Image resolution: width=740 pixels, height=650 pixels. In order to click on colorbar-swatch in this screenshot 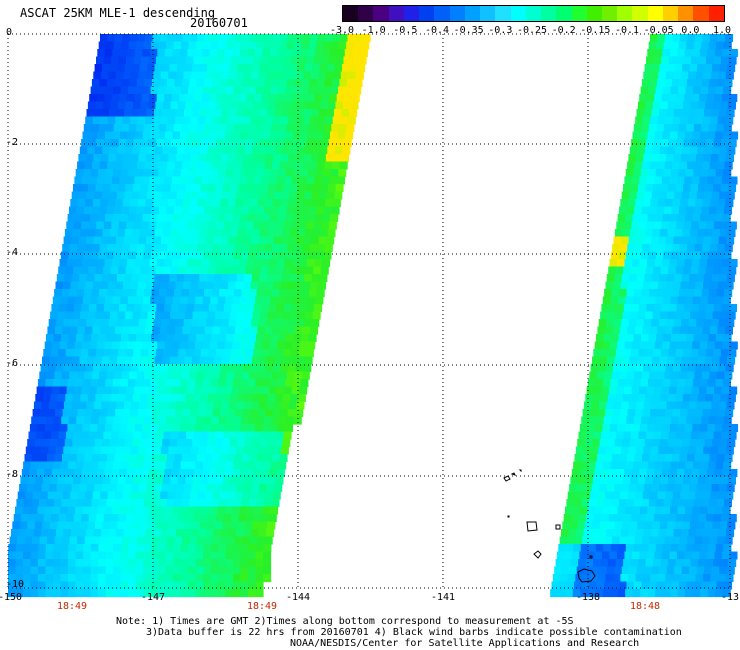, I will do `click(351, 13)`.